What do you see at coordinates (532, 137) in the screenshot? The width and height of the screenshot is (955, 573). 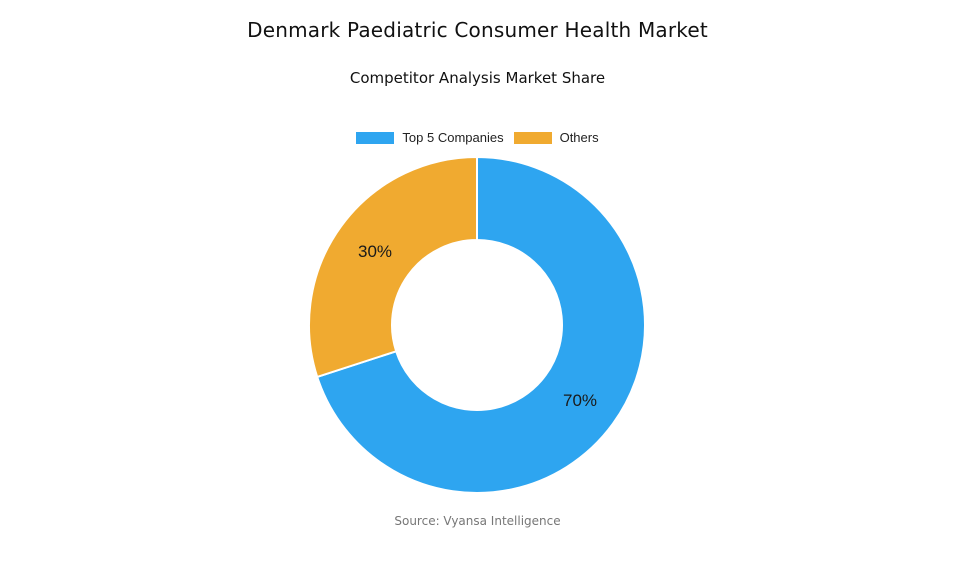 I see `legend-swatch-others` at bounding box center [532, 137].